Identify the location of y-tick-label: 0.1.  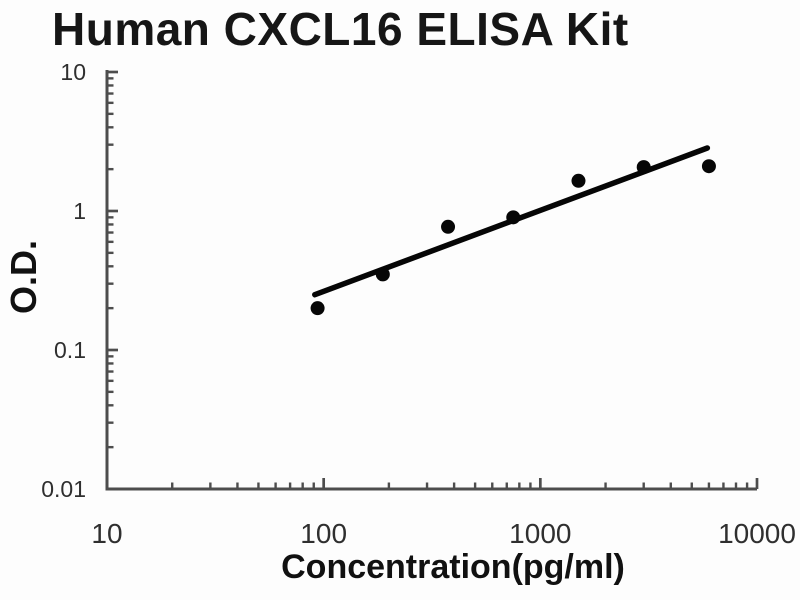
(70, 350).